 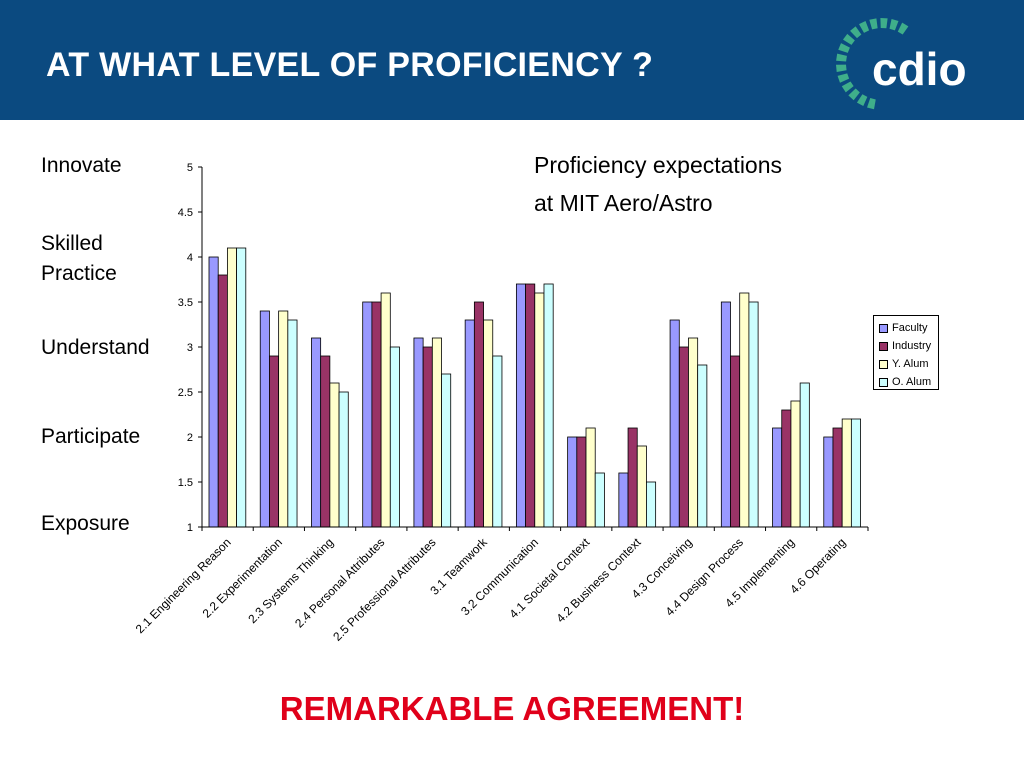 I want to click on y-tick-label: 4.5, so click(x=185, y=213).